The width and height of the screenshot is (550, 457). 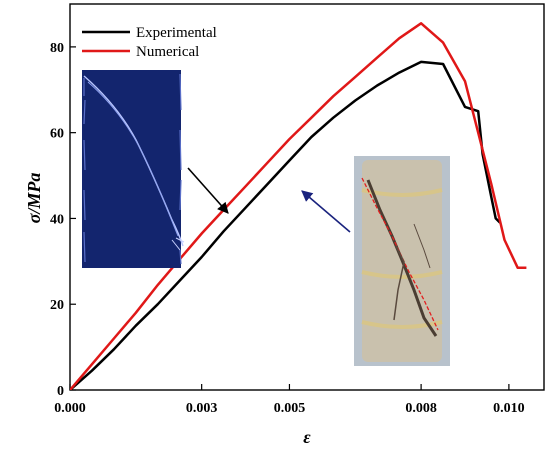 What do you see at coordinates (509, 408) in the screenshot?
I see `x-tick-label: 0.010` at bounding box center [509, 408].